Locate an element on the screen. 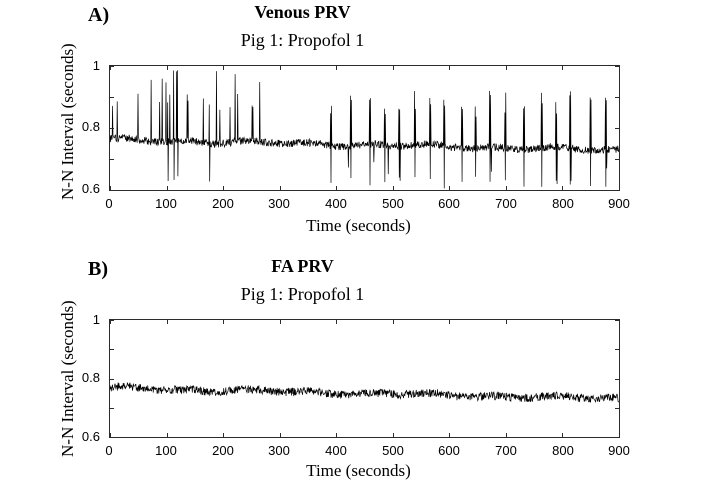  panel-b-xlabel: Time (seconds) is located at coordinates (358, 470).